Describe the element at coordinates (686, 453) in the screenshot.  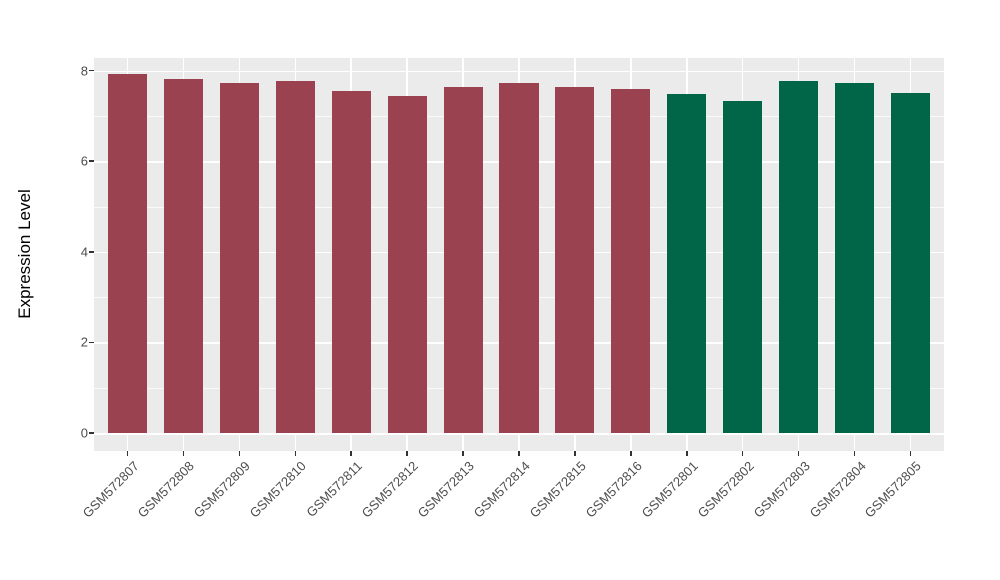
I see `x-tick-mark-GSM572801` at that location.